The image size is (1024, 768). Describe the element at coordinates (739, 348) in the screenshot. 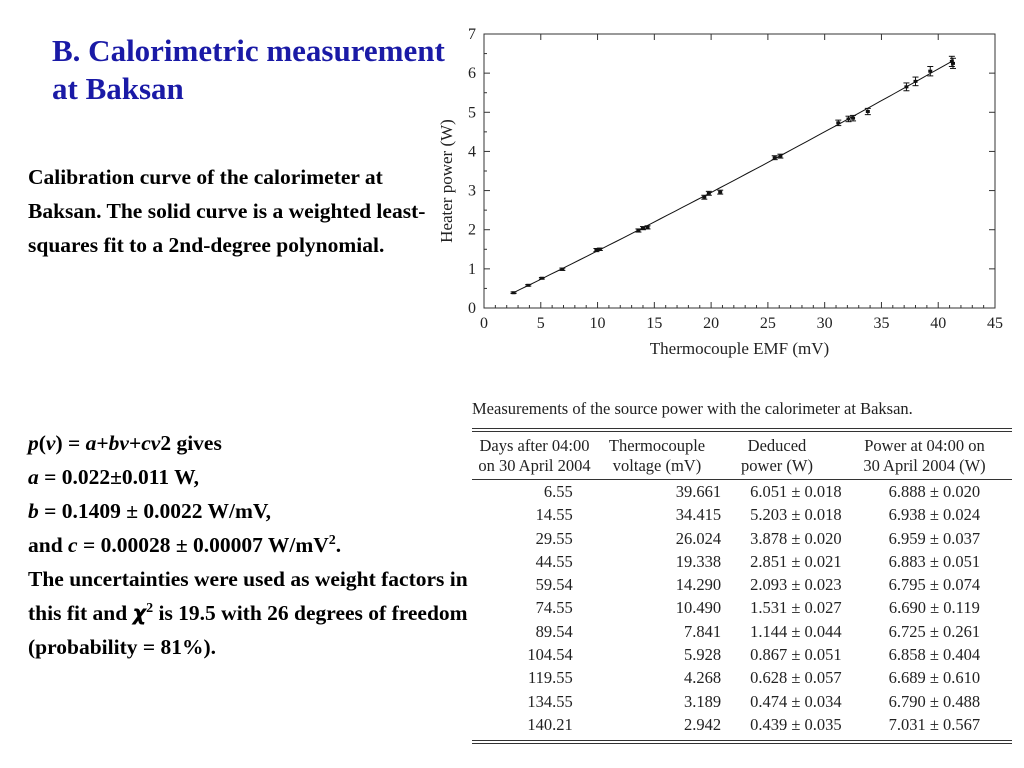

I see `x-axis-label: Thermocouple EMF (mV)` at that location.